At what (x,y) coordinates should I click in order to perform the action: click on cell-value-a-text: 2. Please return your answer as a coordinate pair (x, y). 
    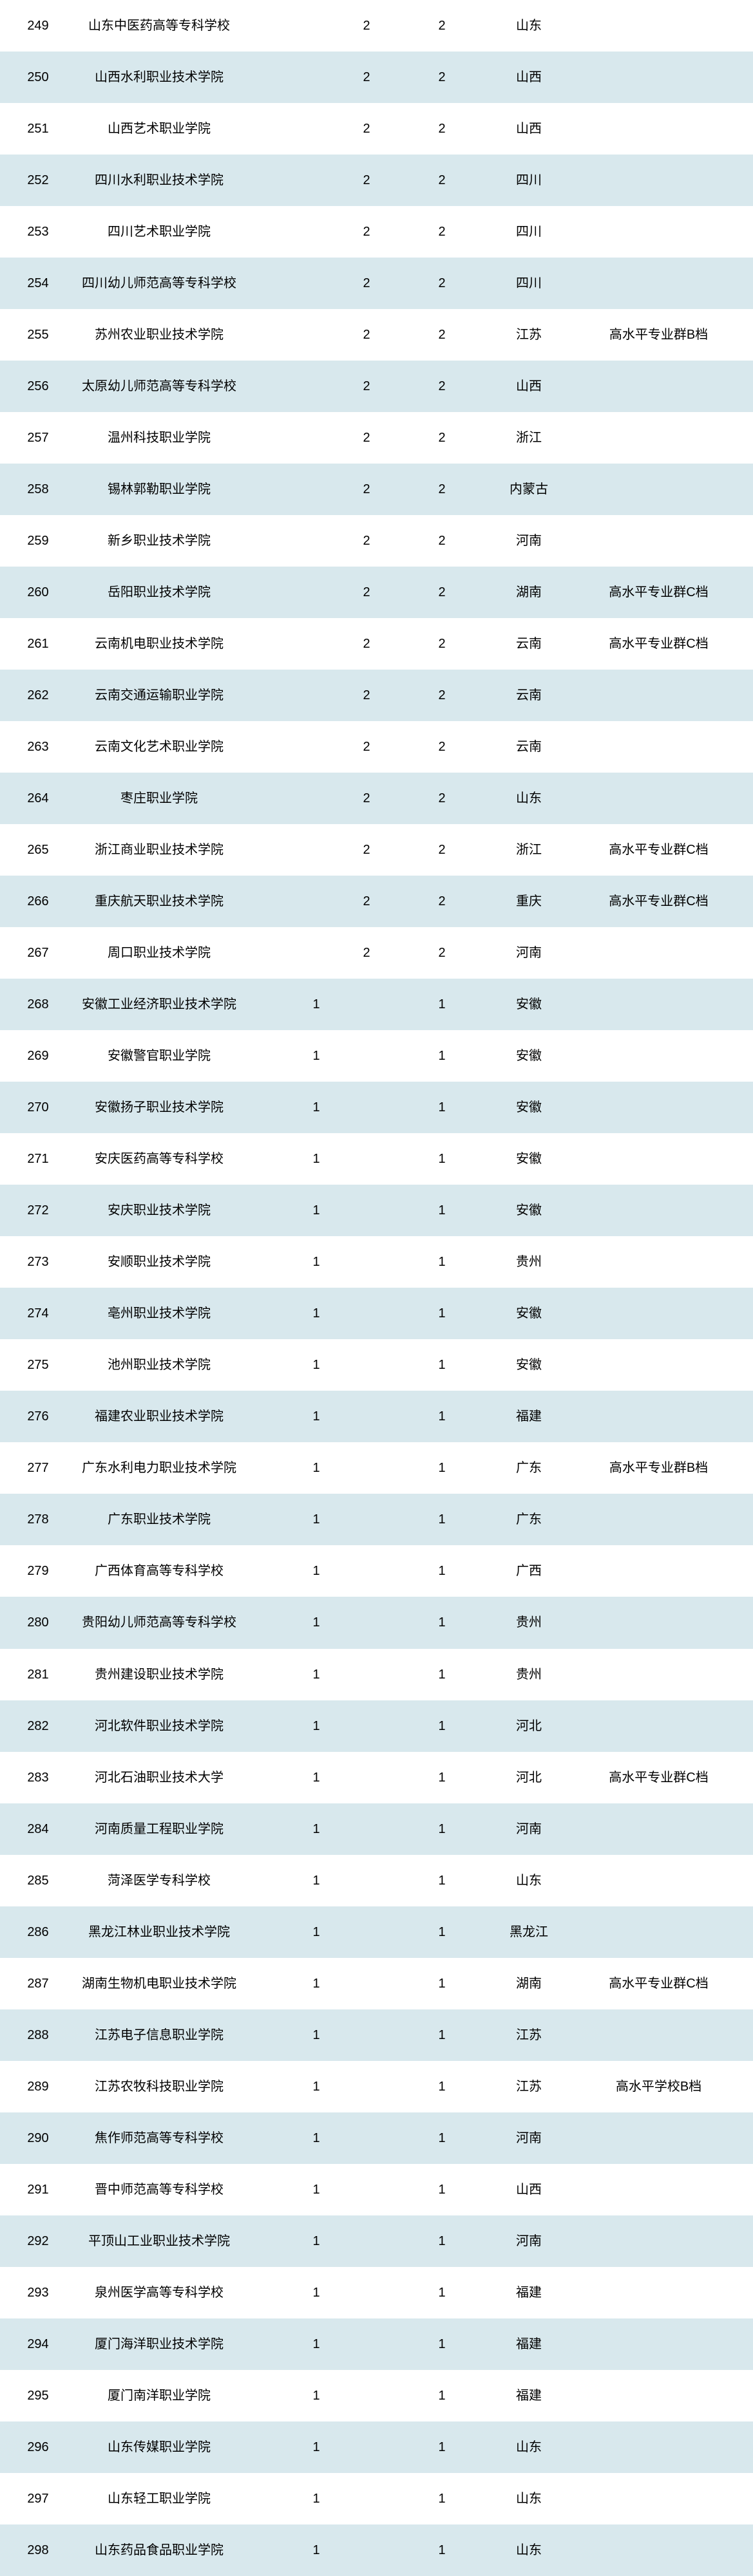
    Looking at the image, I should click on (366, 232).